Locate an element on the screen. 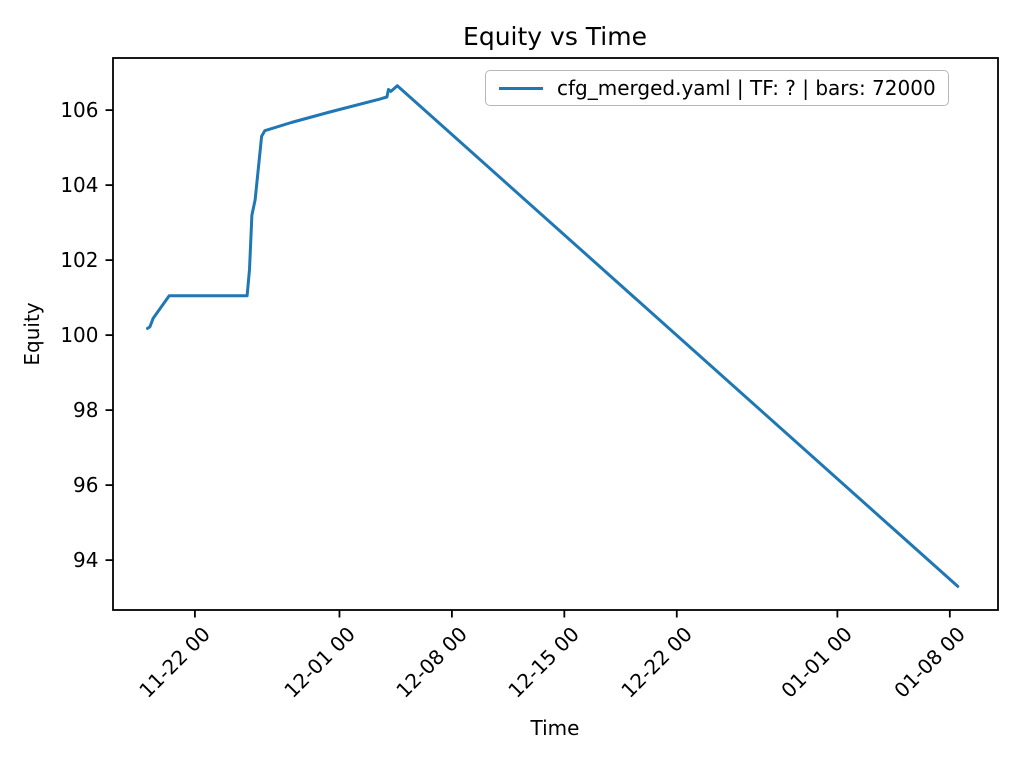 This screenshot has width=1024, height=768. legend-label: cfg_merged.yaml | TF: ? | bars: 72000 is located at coordinates (746, 88).